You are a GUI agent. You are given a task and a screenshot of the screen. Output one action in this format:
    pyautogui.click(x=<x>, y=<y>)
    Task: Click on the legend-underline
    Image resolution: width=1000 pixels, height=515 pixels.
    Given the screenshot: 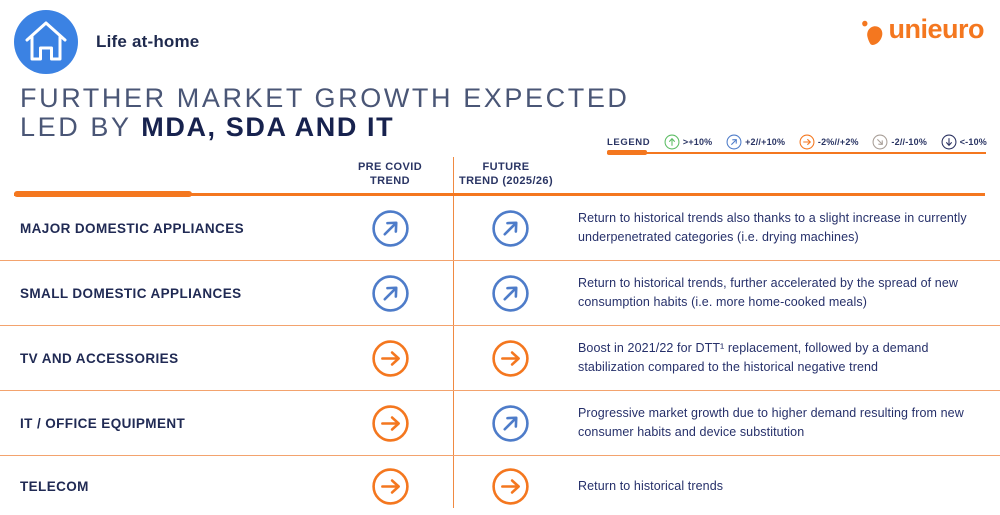 What is the action you would take?
    pyautogui.click(x=796, y=153)
    